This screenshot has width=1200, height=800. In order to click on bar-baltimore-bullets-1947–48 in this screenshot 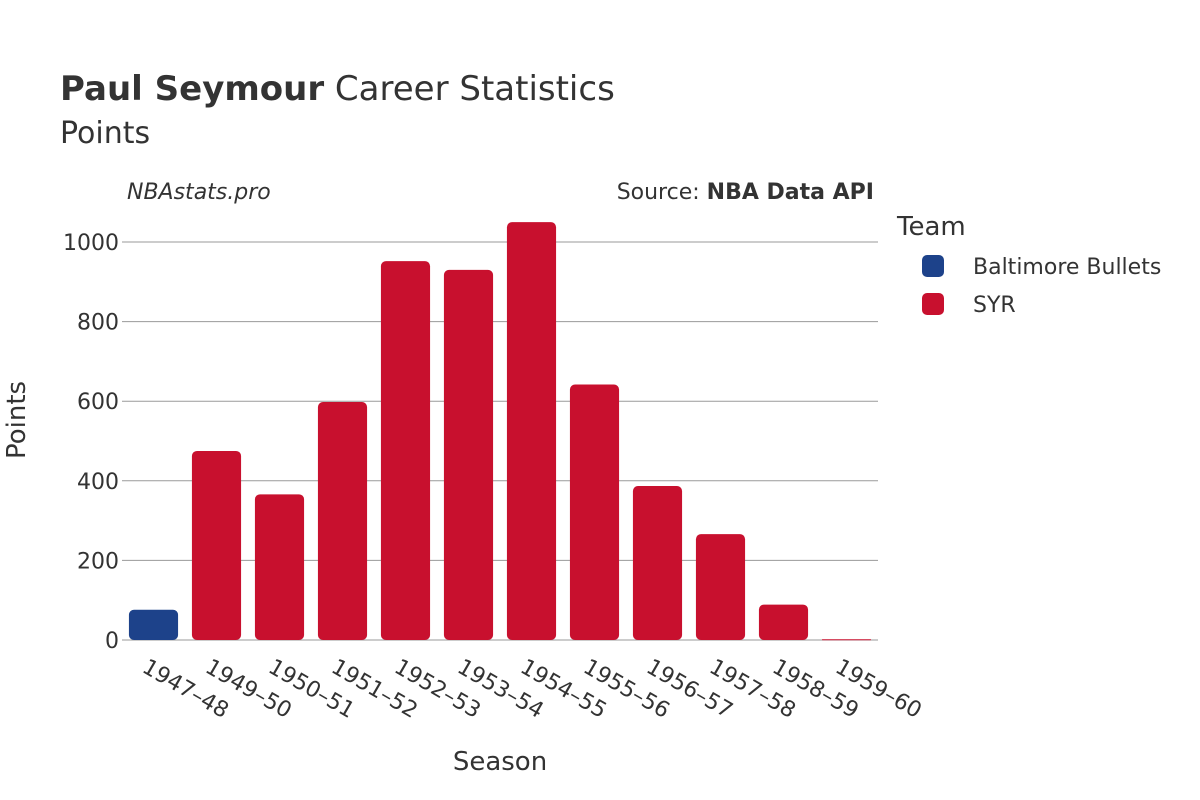, I will do `click(153, 624)`.